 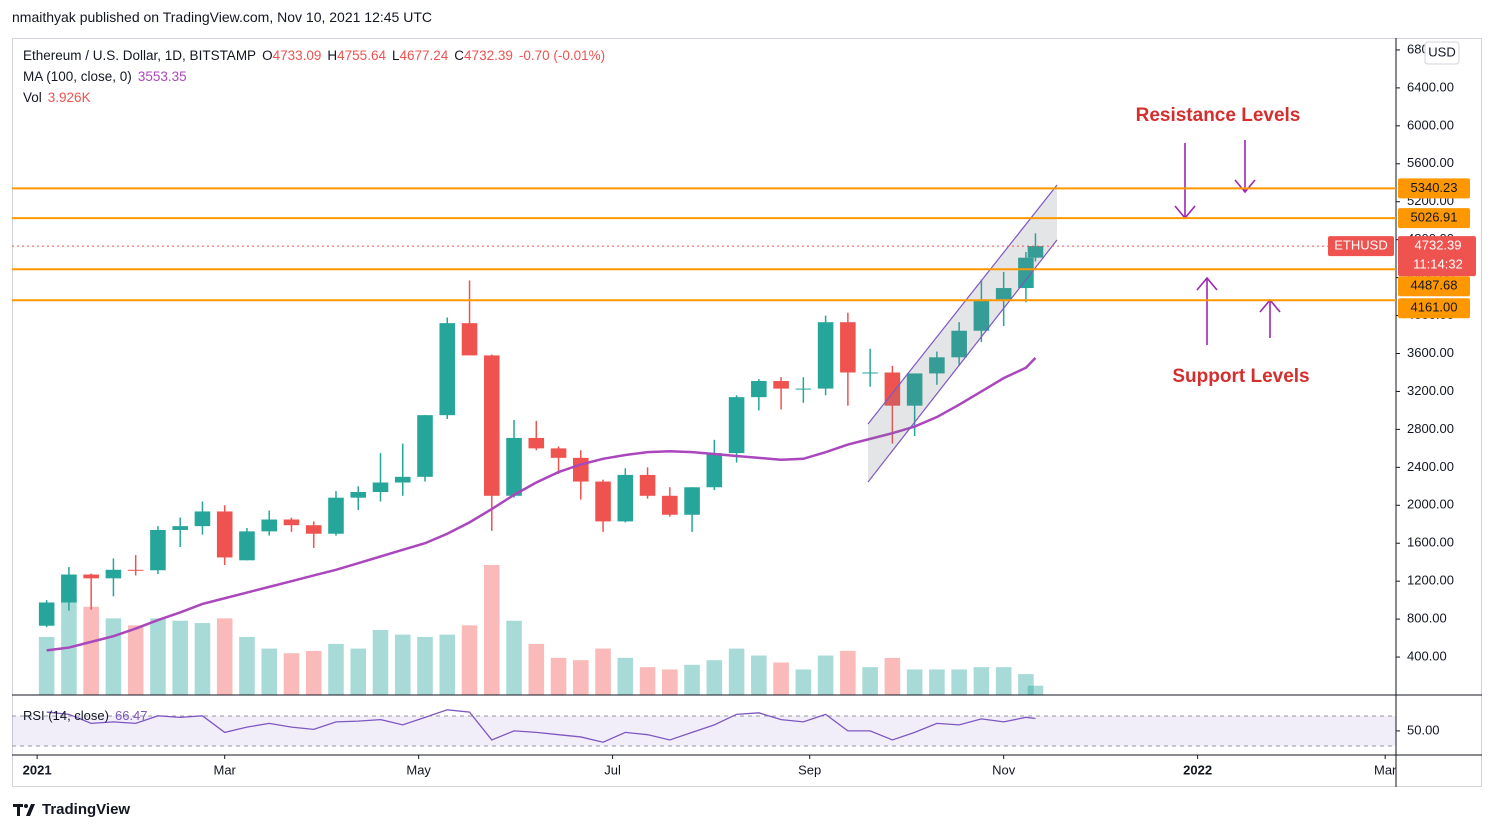 What do you see at coordinates (1427, 618) in the screenshot?
I see `y-tick-label: 800.00` at bounding box center [1427, 618].